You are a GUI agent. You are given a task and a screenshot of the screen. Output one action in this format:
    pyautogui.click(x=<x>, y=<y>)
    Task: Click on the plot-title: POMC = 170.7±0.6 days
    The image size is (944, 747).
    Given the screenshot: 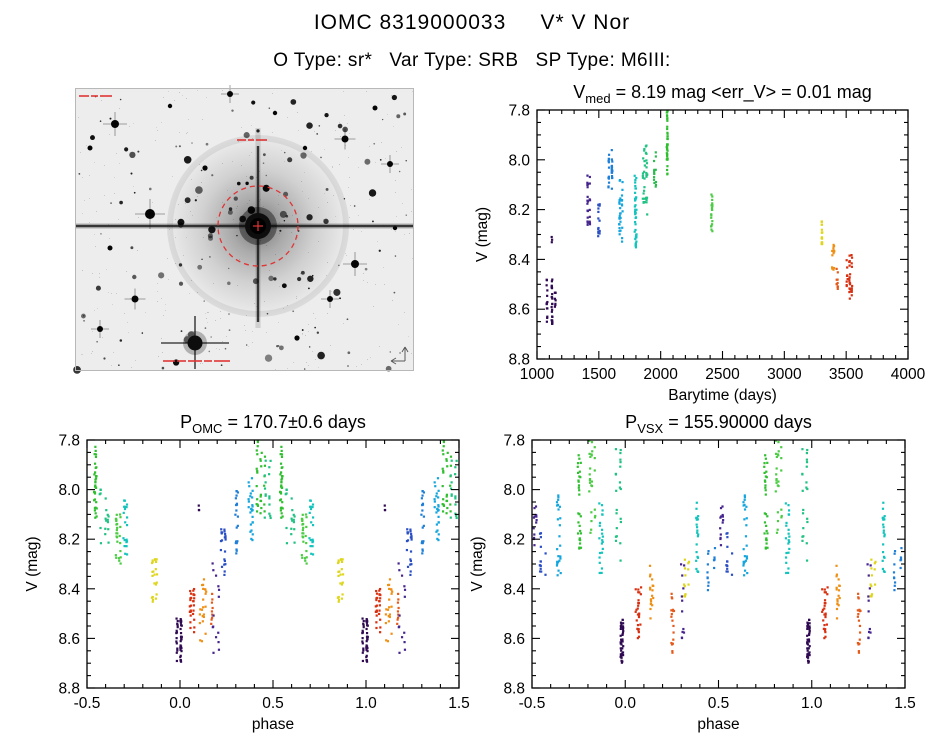 What is the action you would take?
    pyautogui.click(x=273, y=424)
    